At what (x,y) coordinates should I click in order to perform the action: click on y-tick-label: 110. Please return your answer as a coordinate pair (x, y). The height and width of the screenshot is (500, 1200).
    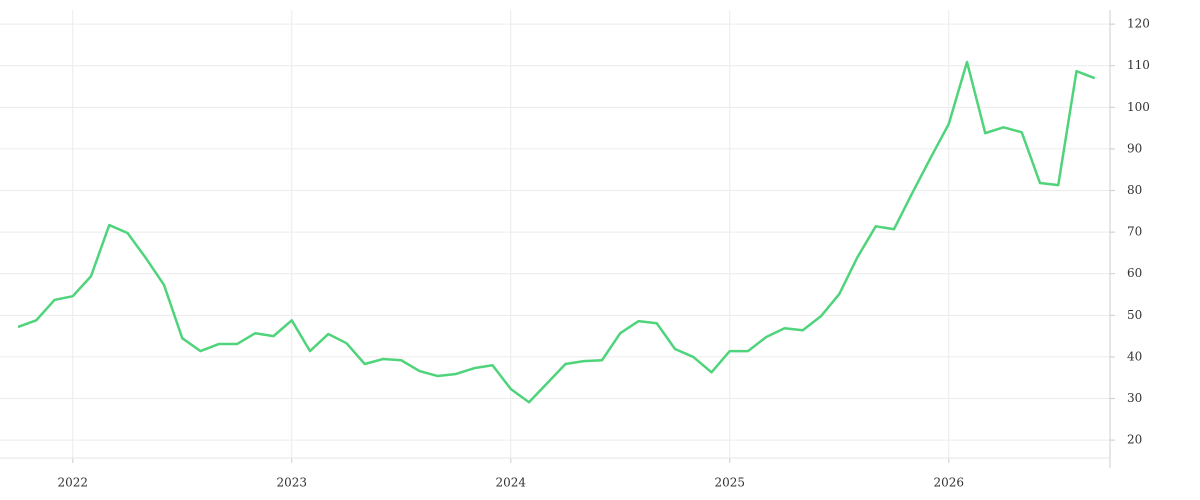
    Looking at the image, I should click on (1138, 65).